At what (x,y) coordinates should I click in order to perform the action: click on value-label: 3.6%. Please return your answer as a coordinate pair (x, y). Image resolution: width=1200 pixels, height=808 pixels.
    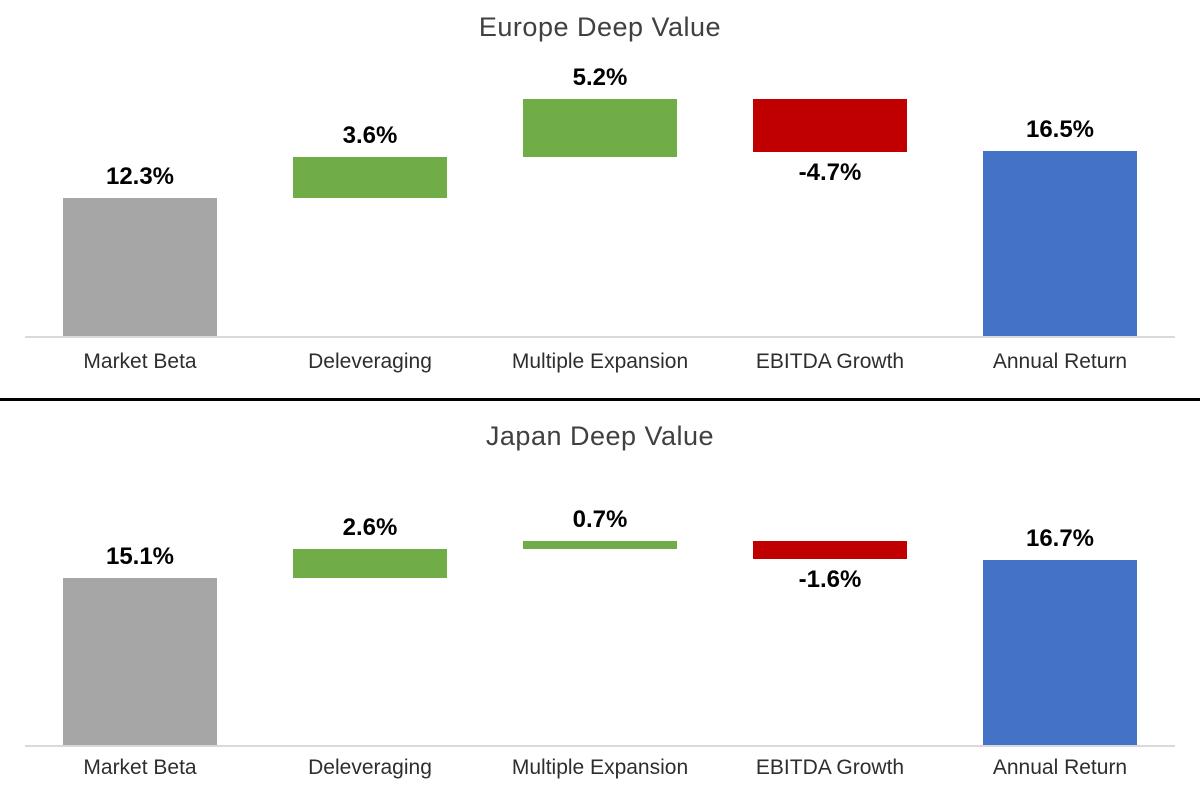
    Looking at the image, I should click on (370, 136).